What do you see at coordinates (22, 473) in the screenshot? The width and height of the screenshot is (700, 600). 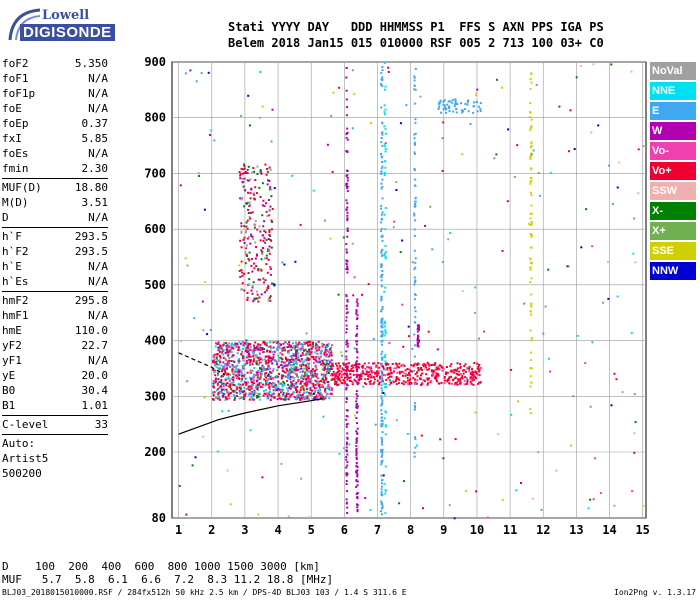 I see `auto-code: 500200` at bounding box center [22, 473].